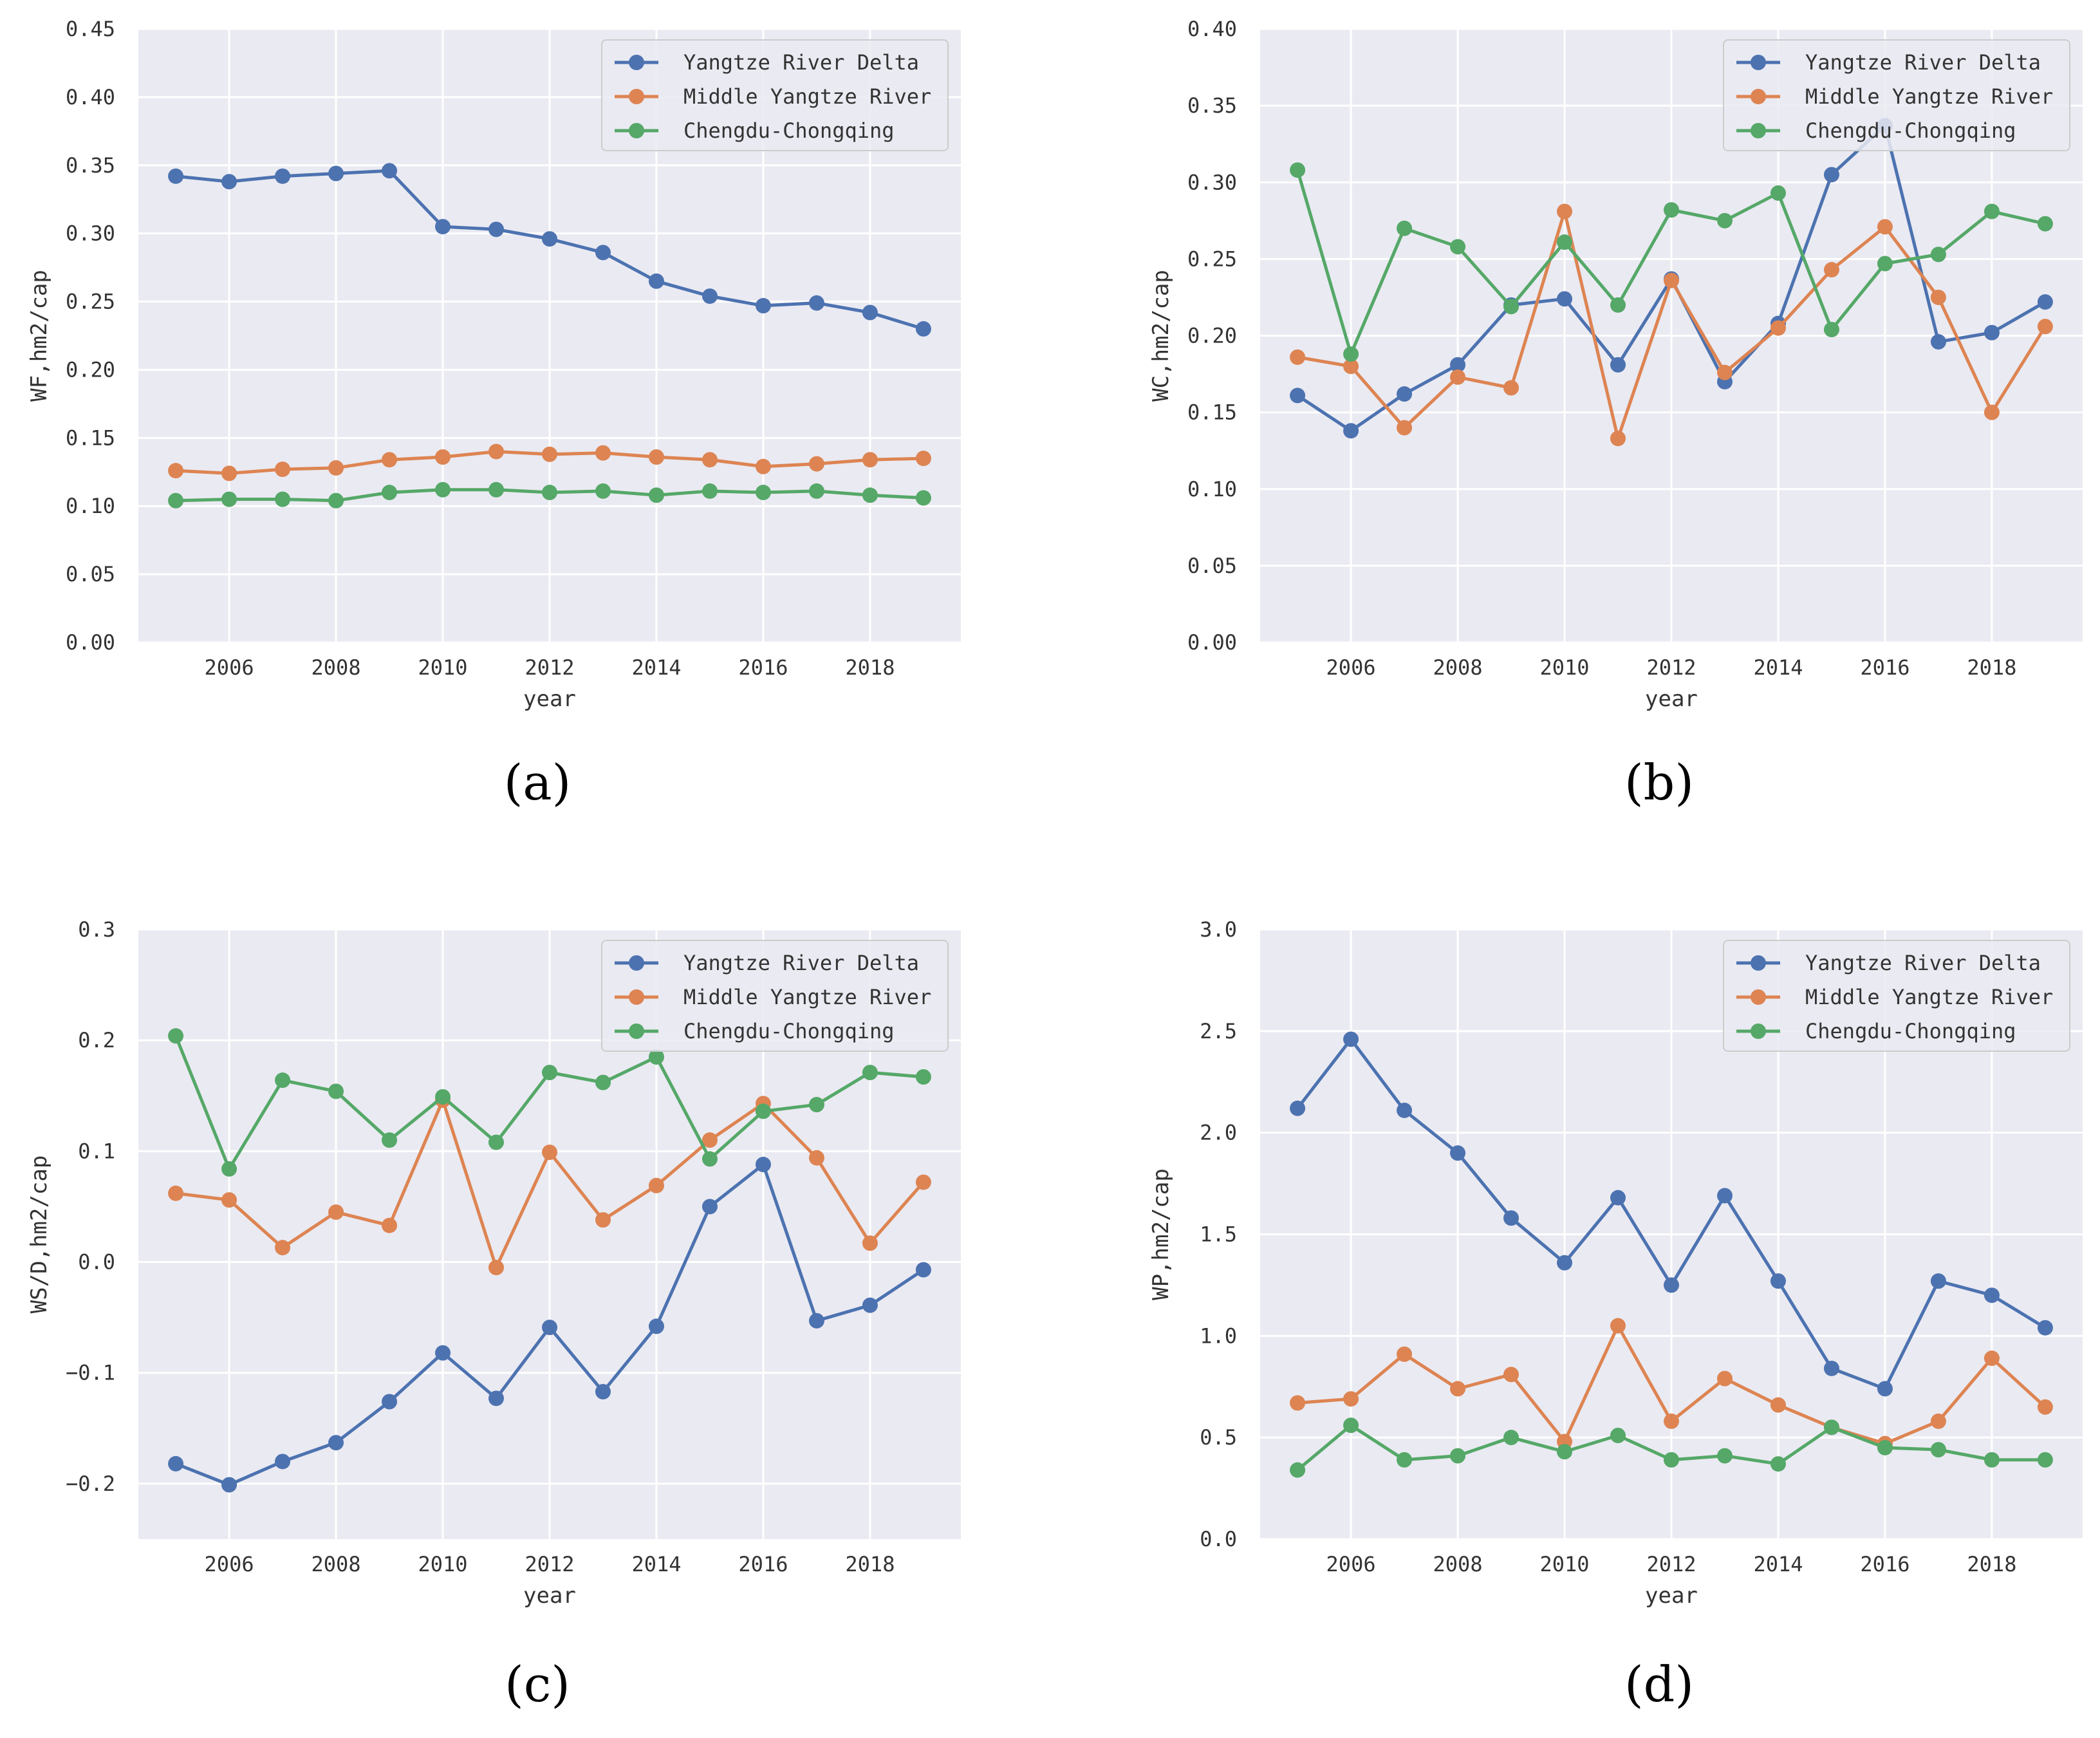 Image resolution: width=2100 pixels, height=1738 pixels. I want to click on panel-label-a: (a), so click(537, 782).